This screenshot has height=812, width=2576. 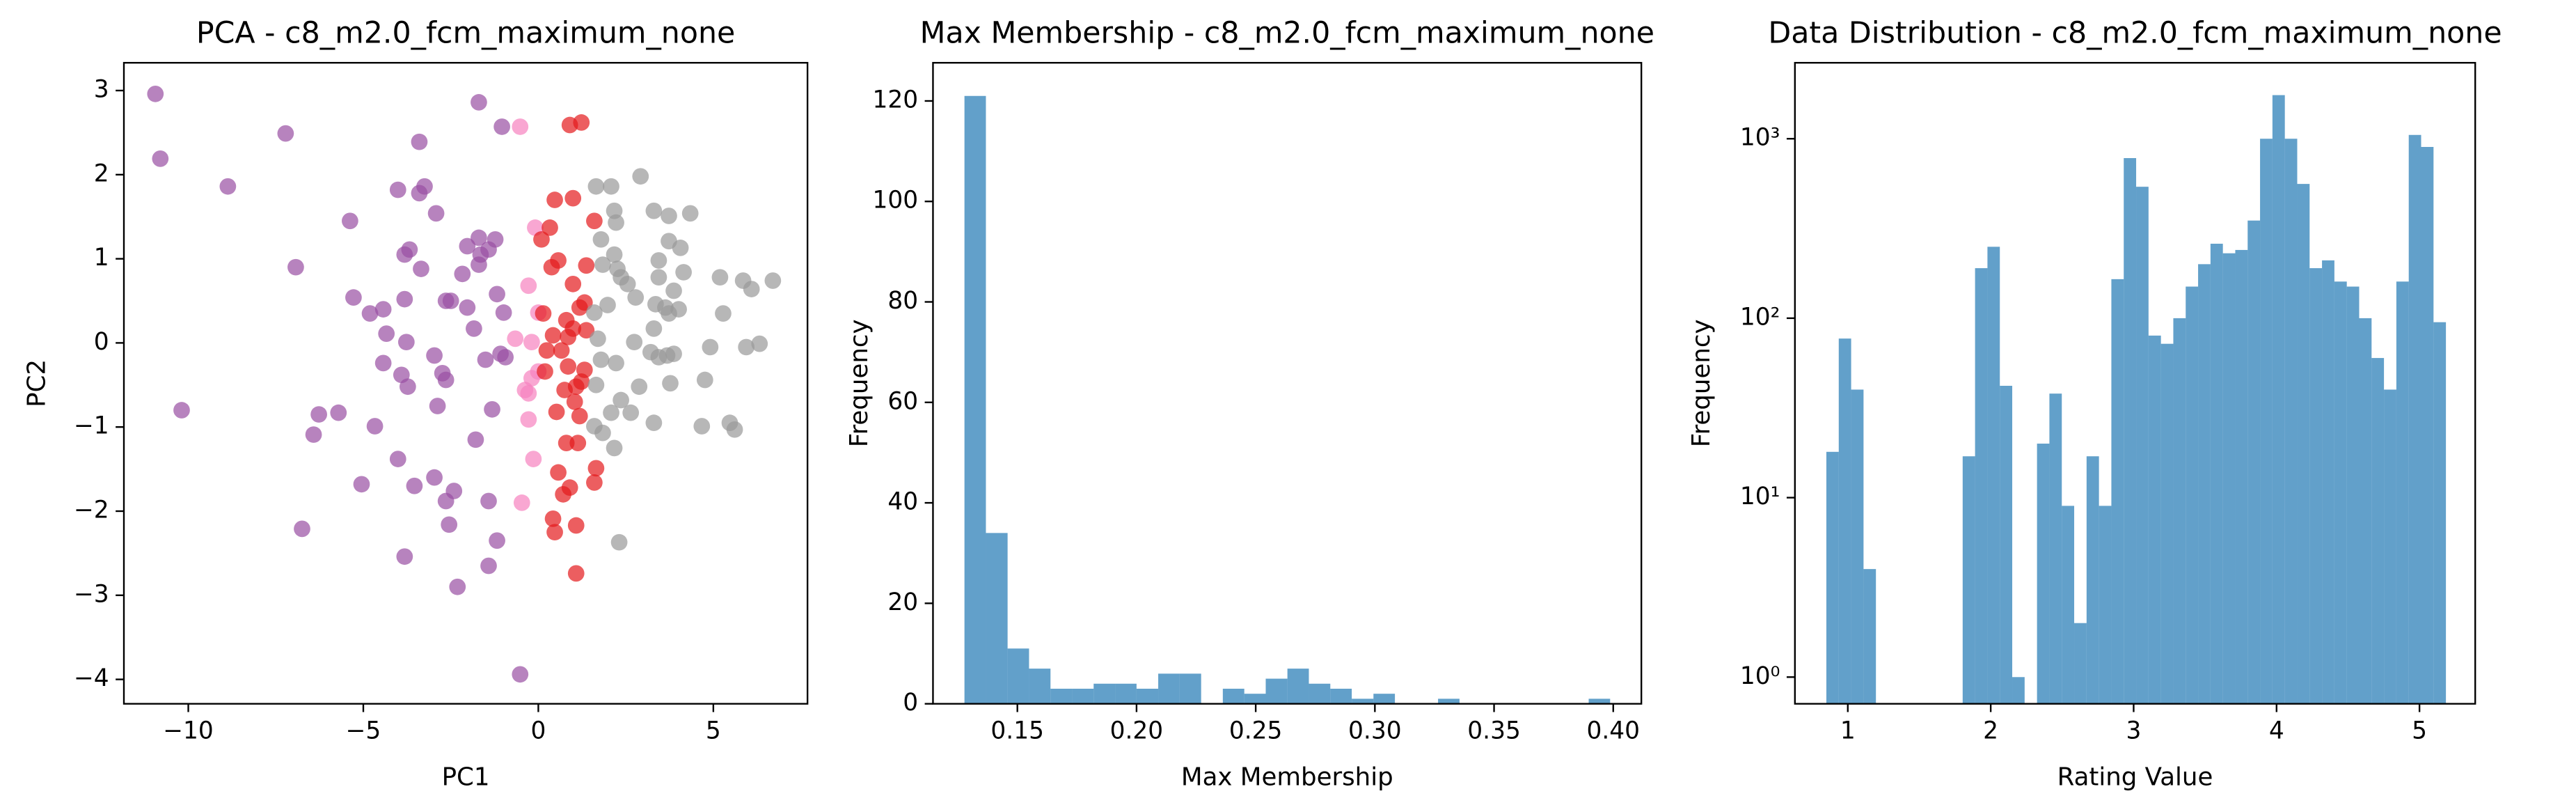 What do you see at coordinates (1137, 730) in the screenshot?
I see `x-tick-label: 0.20` at bounding box center [1137, 730].